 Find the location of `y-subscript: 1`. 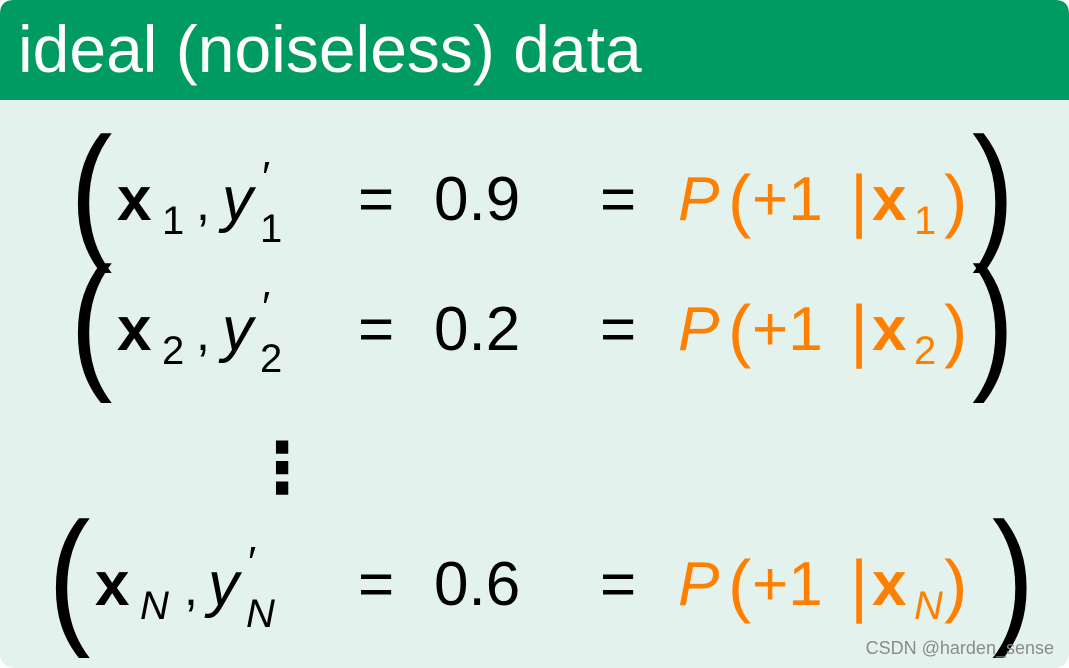

y-subscript: 1 is located at coordinates (271, 229).